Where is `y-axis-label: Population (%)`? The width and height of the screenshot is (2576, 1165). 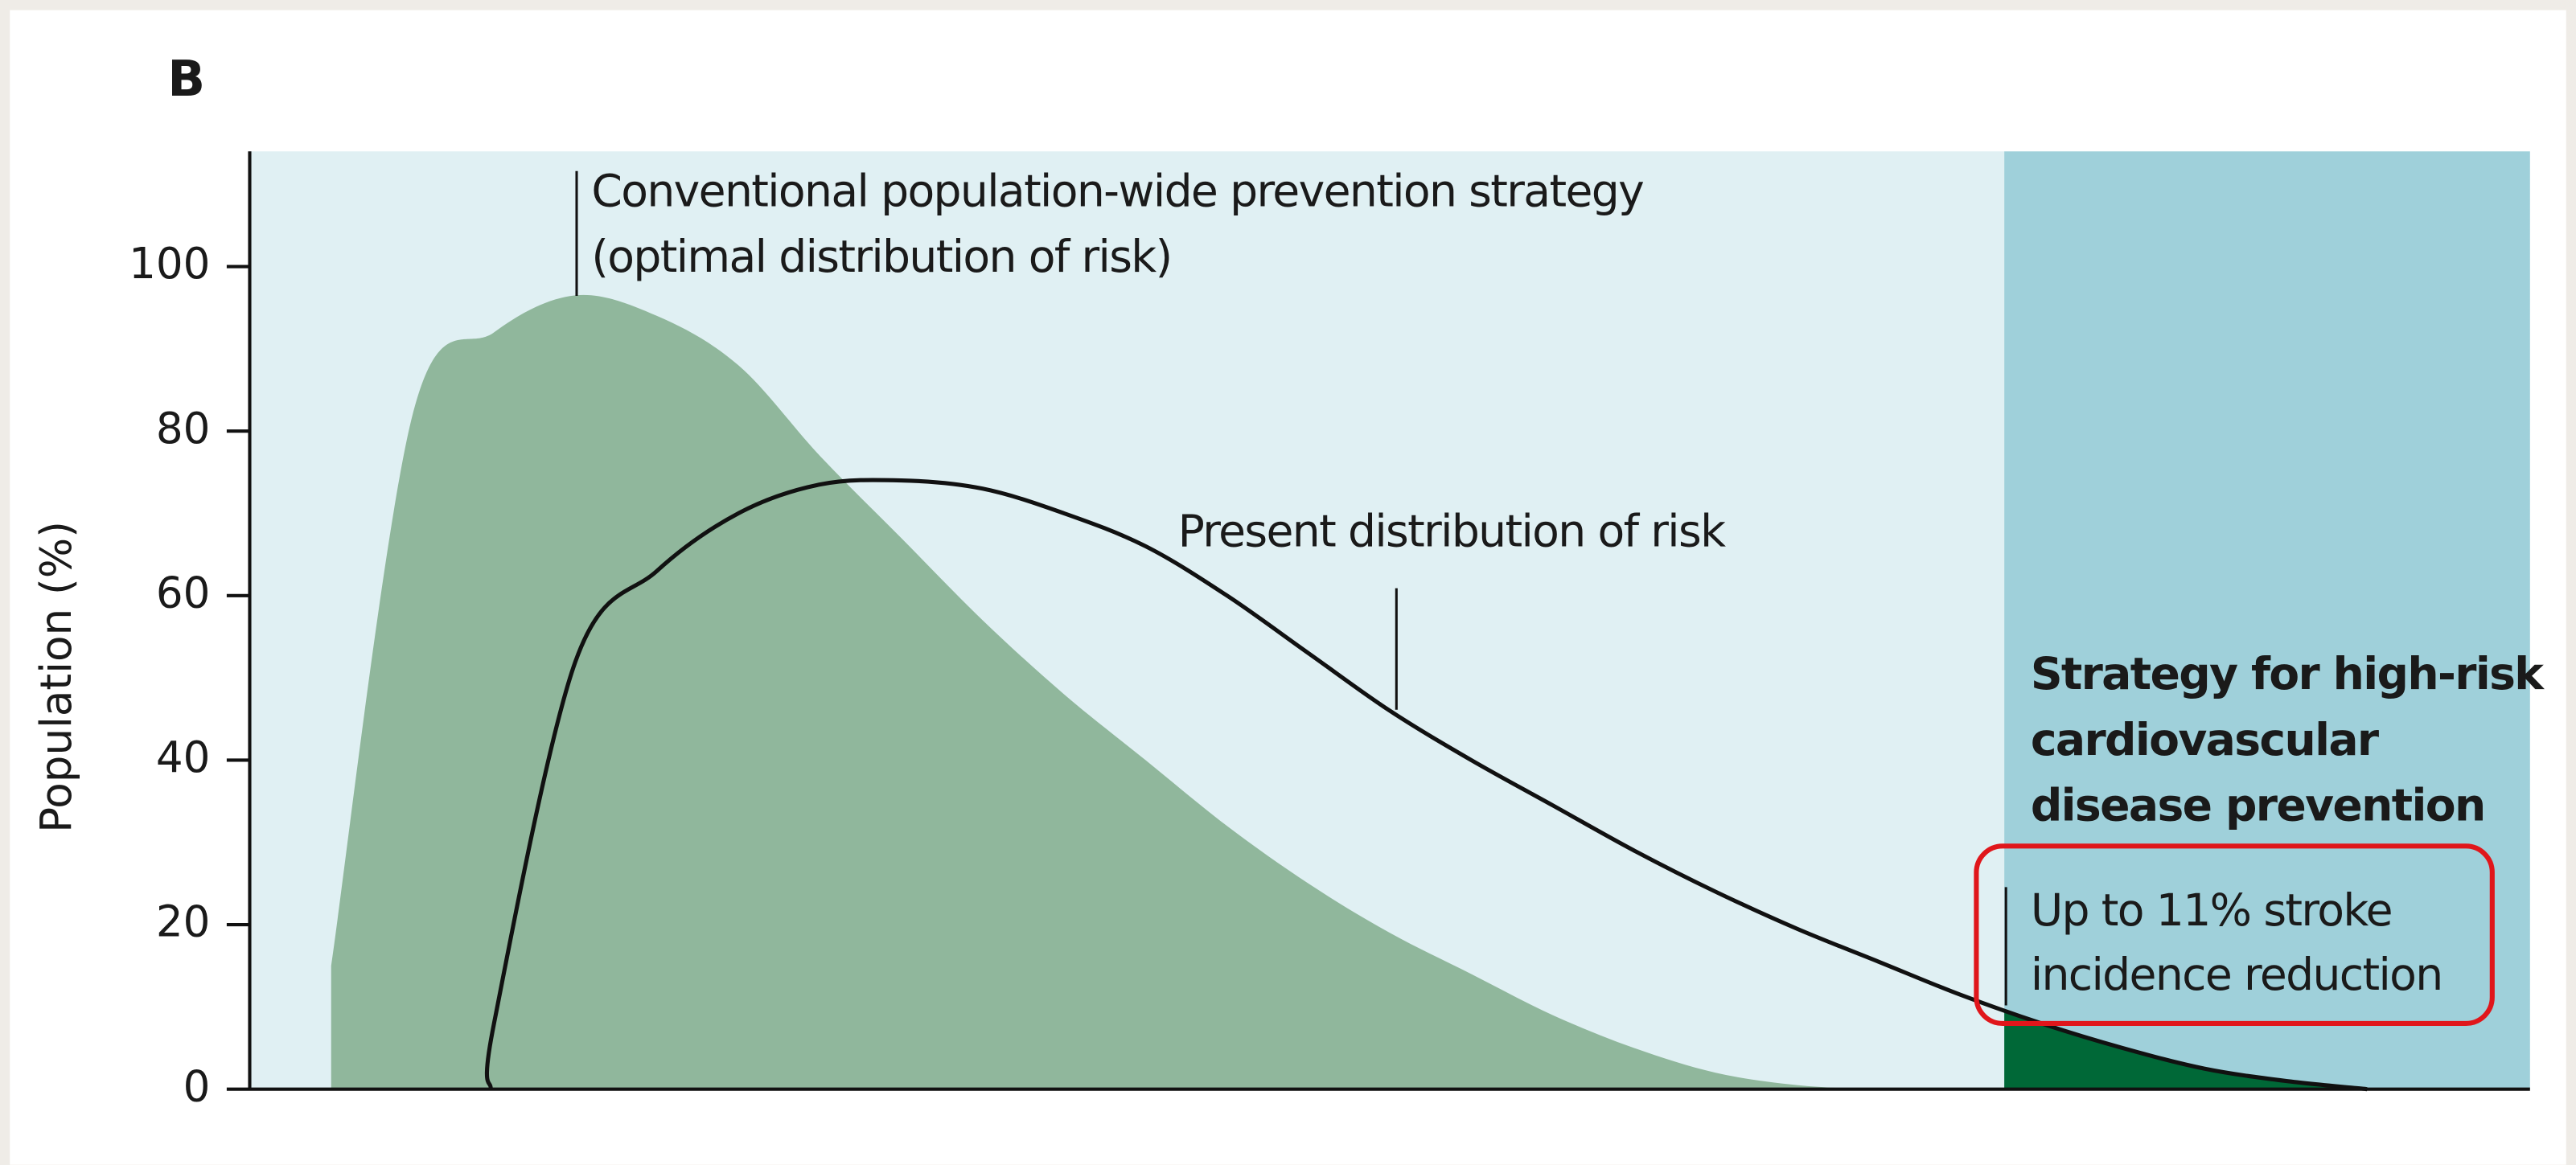 y-axis-label: Population (%) is located at coordinates (56, 677).